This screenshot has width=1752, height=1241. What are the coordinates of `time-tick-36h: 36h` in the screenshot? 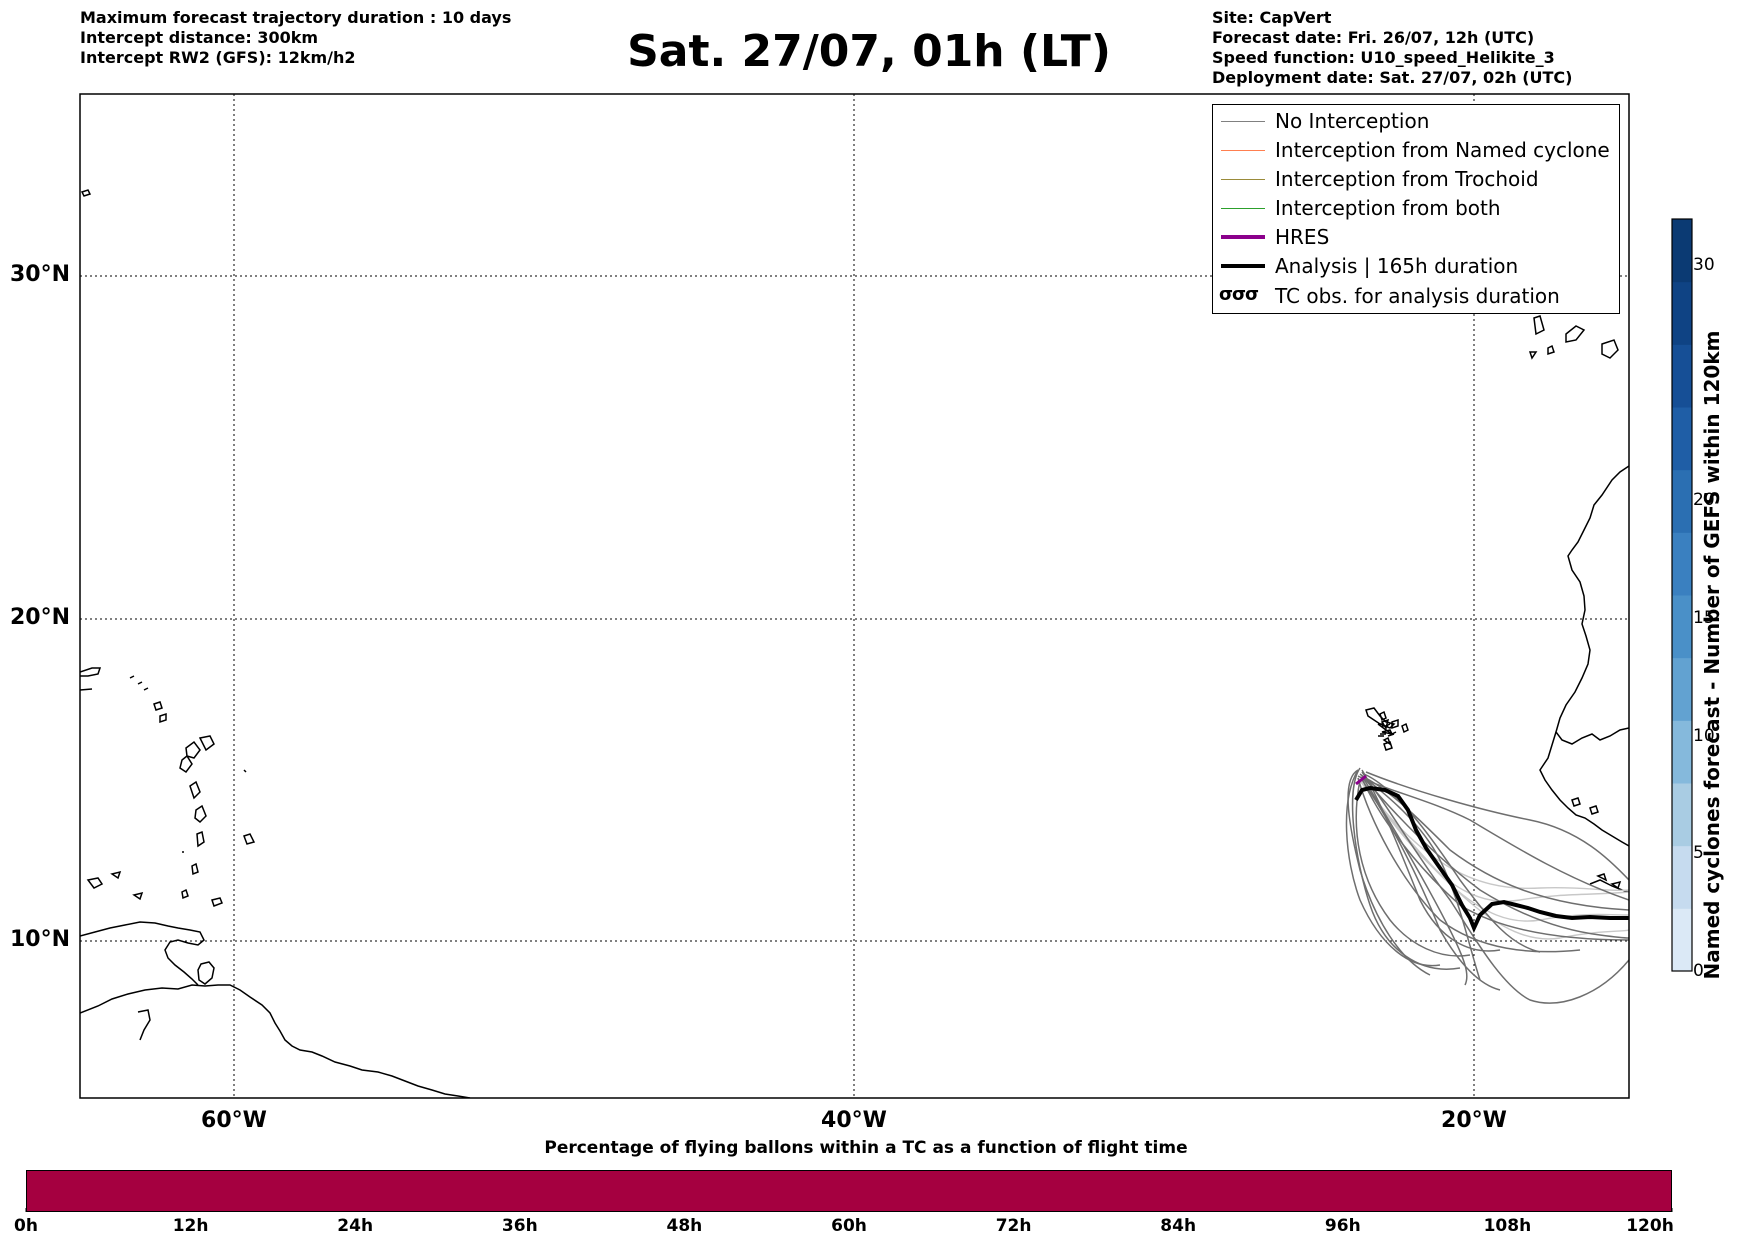 It's located at (519, 1226).